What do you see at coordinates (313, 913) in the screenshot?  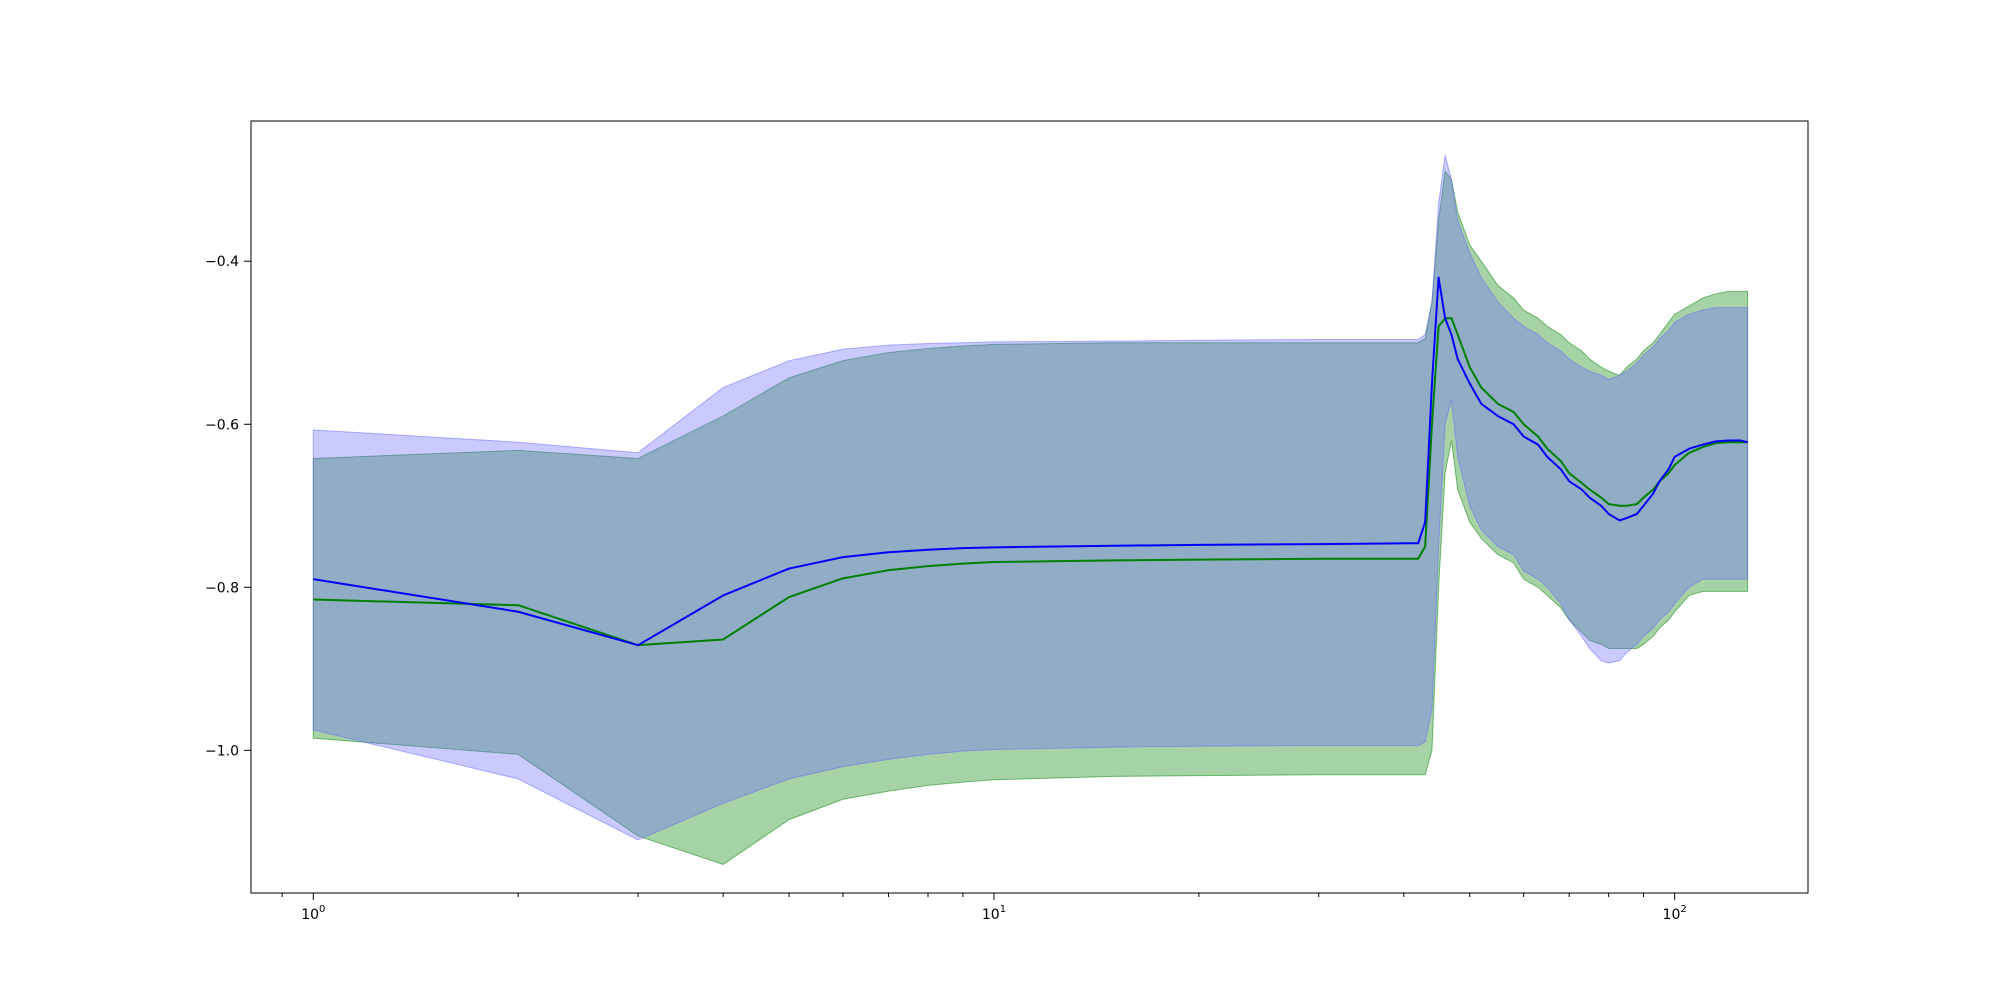 I see `x-tick-label: 10⁰` at bounding box center [313, 913].